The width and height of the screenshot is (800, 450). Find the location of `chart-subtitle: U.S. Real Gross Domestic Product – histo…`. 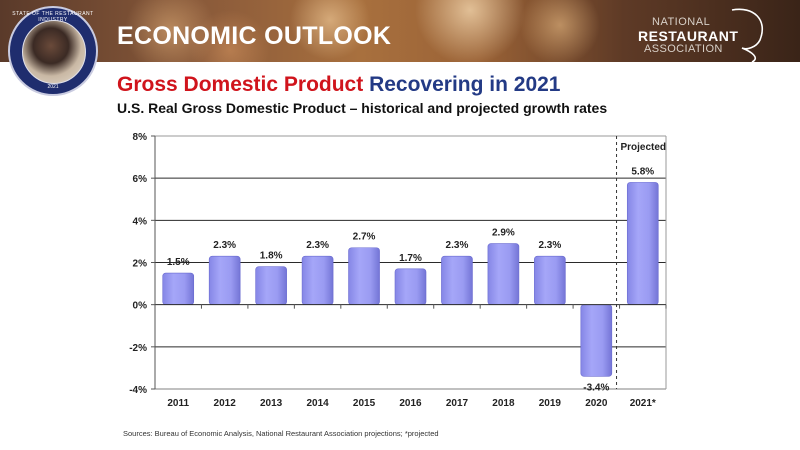

chart-subtitle: U.S. Real Gross Domestic Product – histo… is located at coordinates (362, 108).